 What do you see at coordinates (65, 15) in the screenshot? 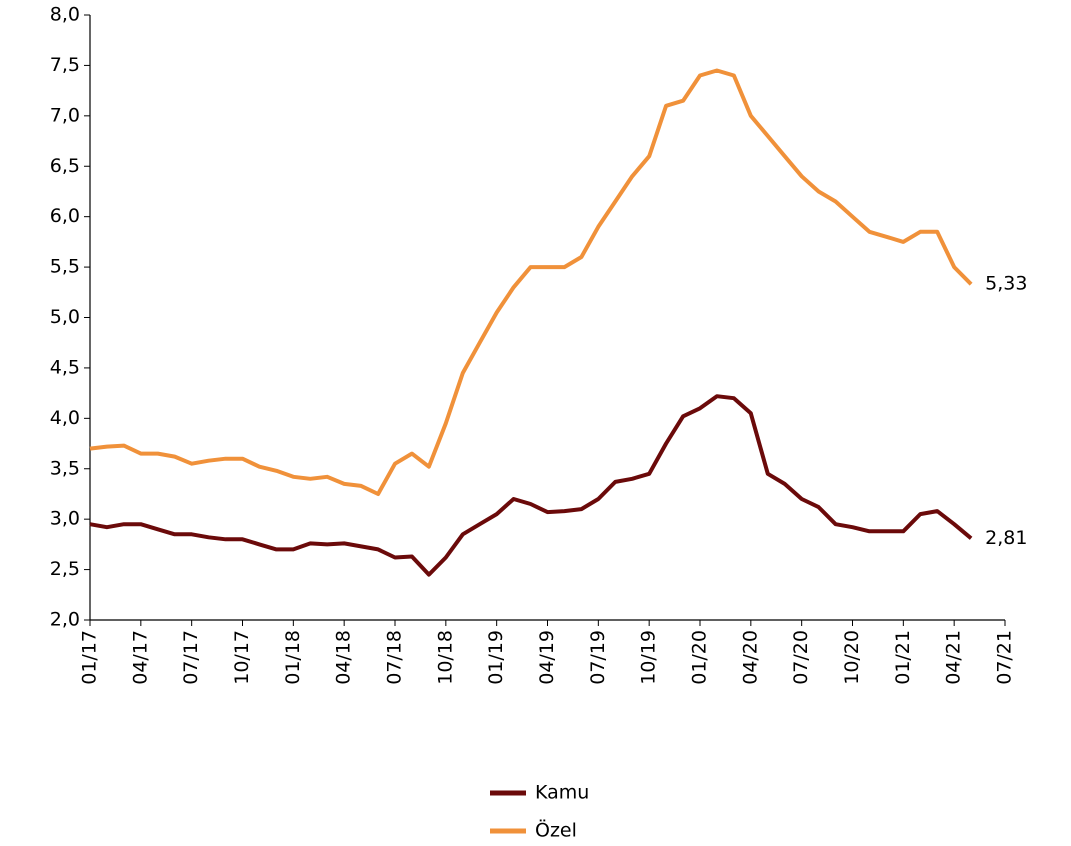
I see `y-tick-label: 8,0` at bounding box center [65, 15].